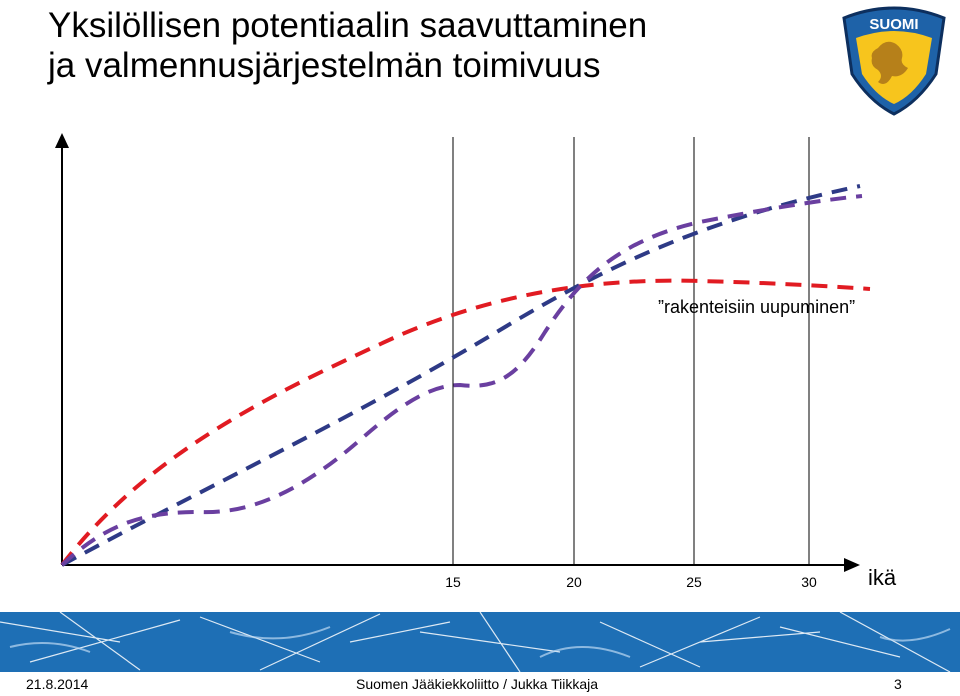 This screenshot has width=960, height=696. I want to click on x-axis-arrow, so click(852, 565).